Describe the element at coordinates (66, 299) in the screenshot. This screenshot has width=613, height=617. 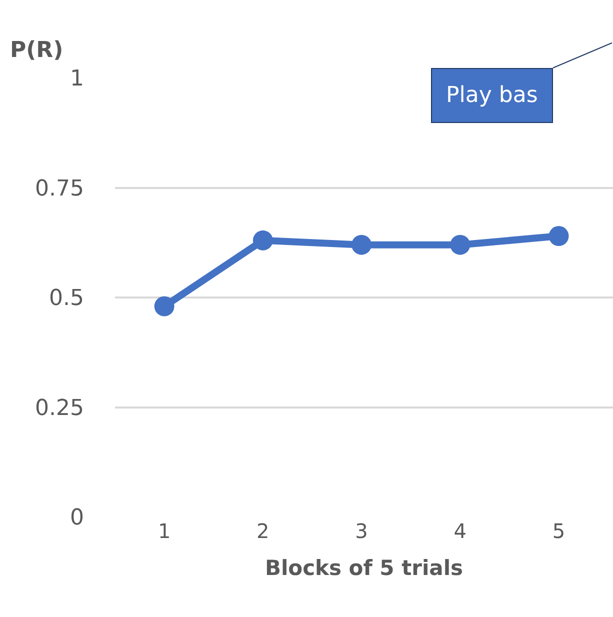
I see `y-tick-label: 0.5` at that location.